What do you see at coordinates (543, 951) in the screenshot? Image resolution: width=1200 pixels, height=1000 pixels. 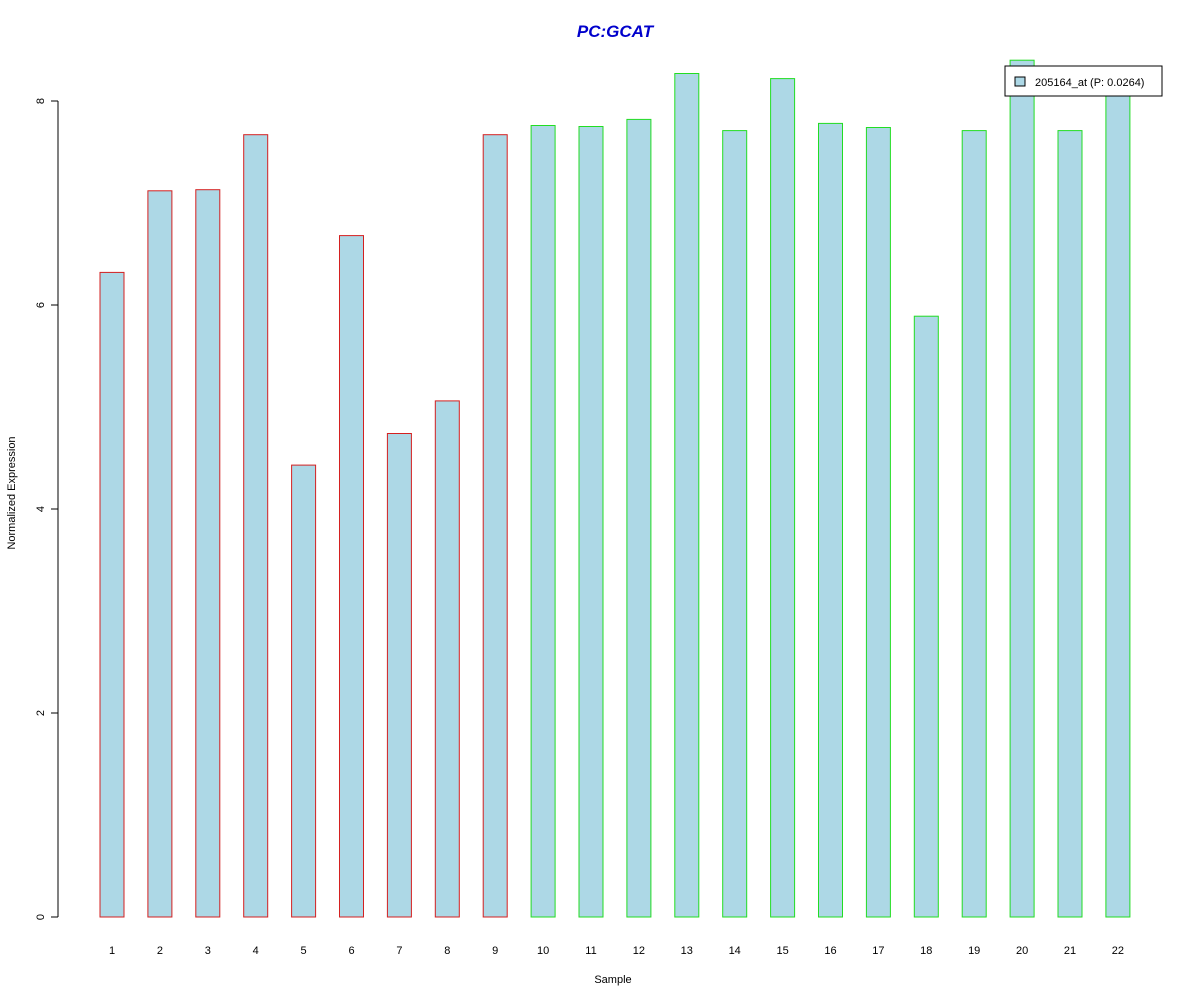 I see `x-tick-label: 10` at bounding box center [543, 951].